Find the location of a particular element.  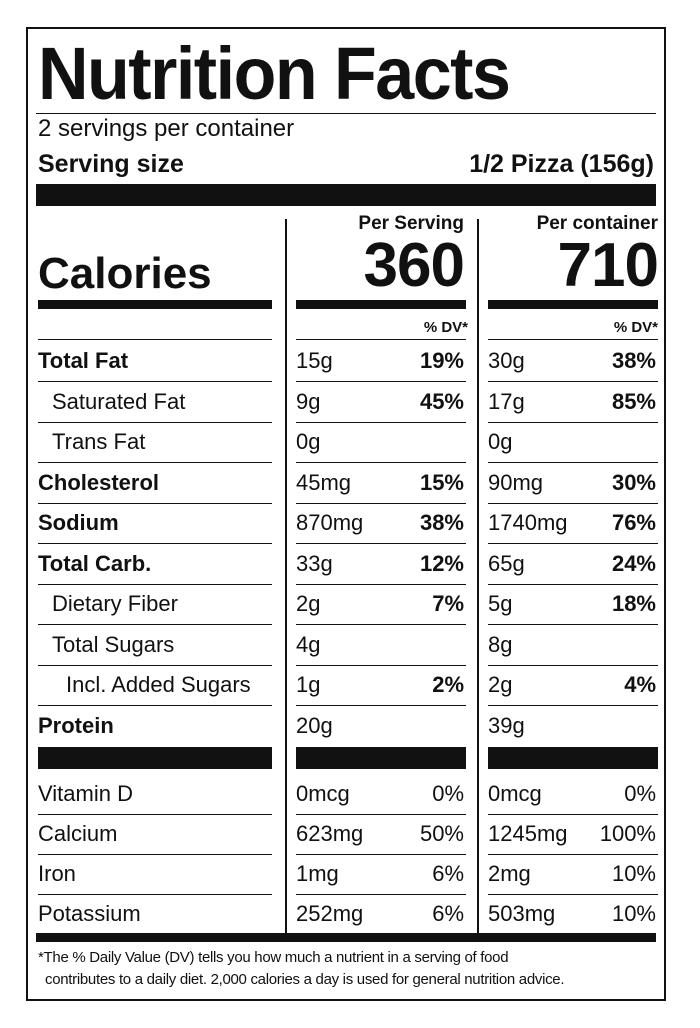

container-amount: 30g is located at coordinates (506, 360).